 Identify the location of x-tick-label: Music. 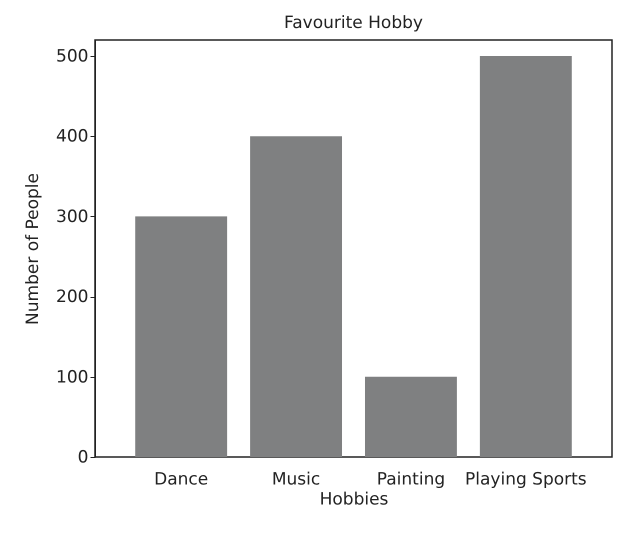
(296, 480).